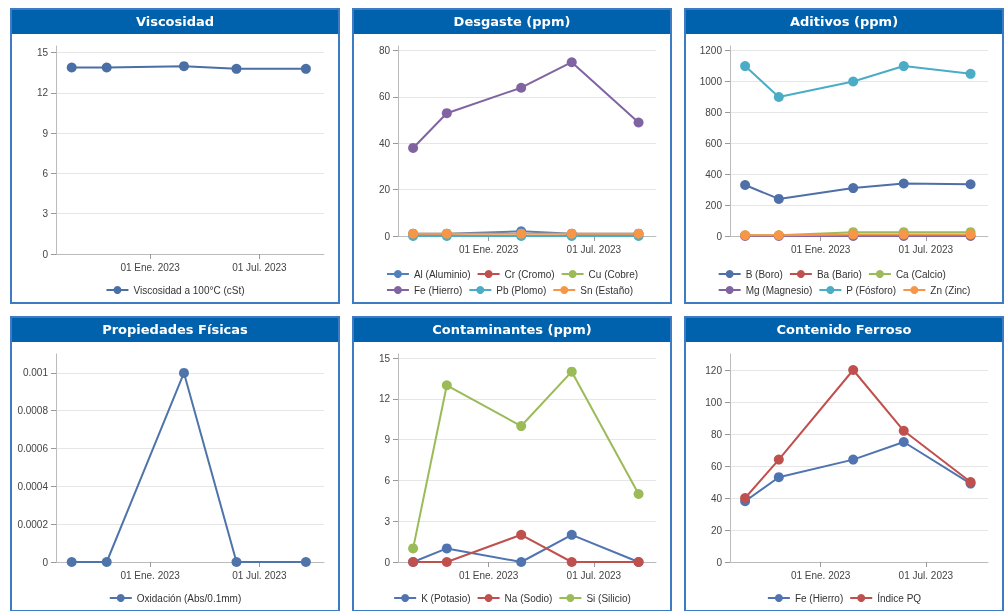 This screenshot has height=611, width=1005. What do you see at coordinates (608, 598) in the screenshot?
I see `legend-label: Si (Silicio)` at bounding box center [608, 598].